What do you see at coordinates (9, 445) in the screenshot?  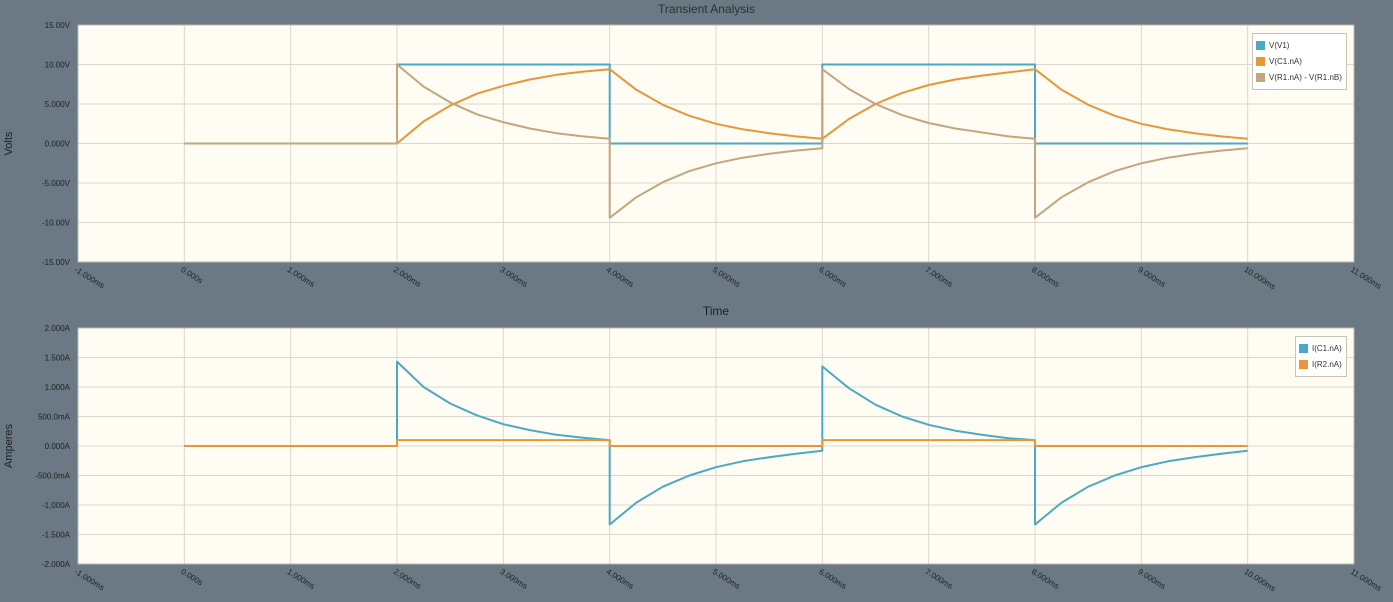 I see `y-axis-label: Amperes` at bounding box center [9, 445].